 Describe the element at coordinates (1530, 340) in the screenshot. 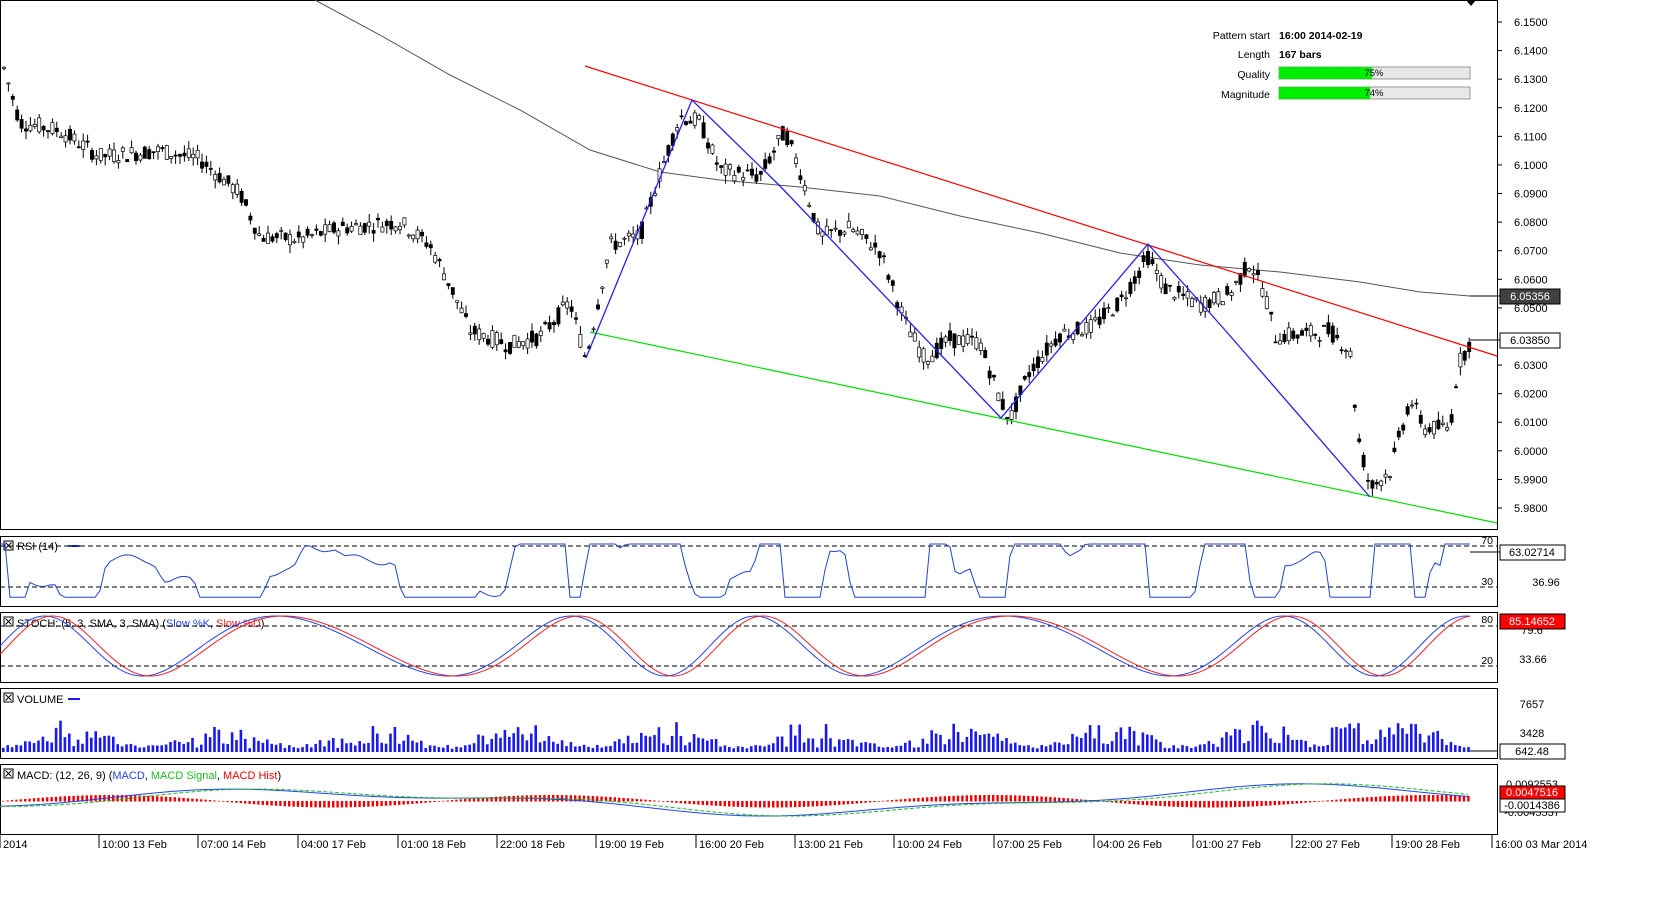

I see `last-price-box` at that location.